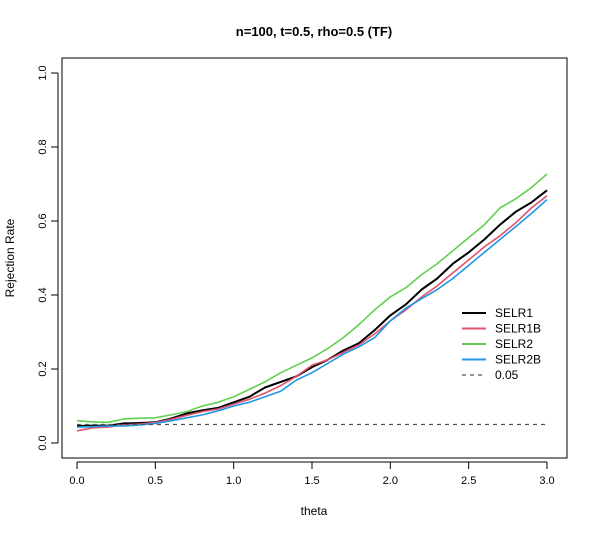  Describe the element at coordinates (155, 481) in the screenshot. I see `x-tick-label: 0.5` at that location.